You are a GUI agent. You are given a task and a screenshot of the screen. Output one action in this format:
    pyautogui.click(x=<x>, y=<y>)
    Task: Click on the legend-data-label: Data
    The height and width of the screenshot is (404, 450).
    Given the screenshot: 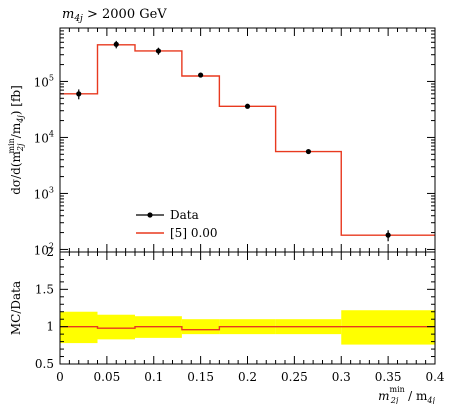 What is the action you would take?
    pyautogui.click(x=184, y=215)
    